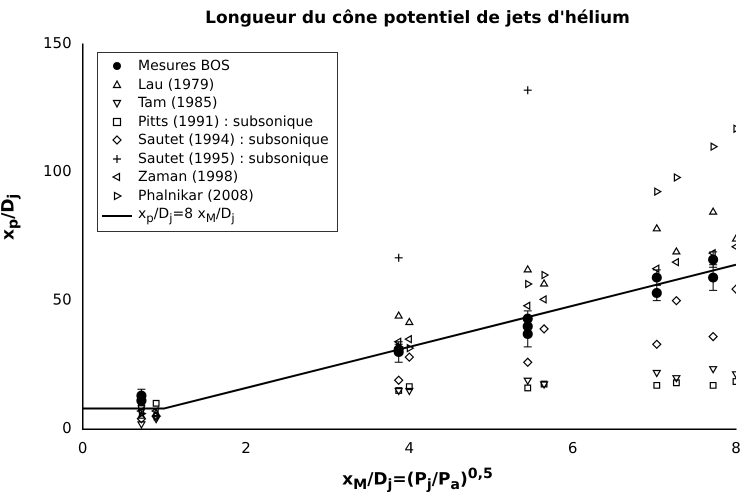 The image size is (750, 495). What do you see at coordinates (196, 195) in the screenshot?
I see `legend-label: Phalnikar (2008)` at bounding box center [196, 195].